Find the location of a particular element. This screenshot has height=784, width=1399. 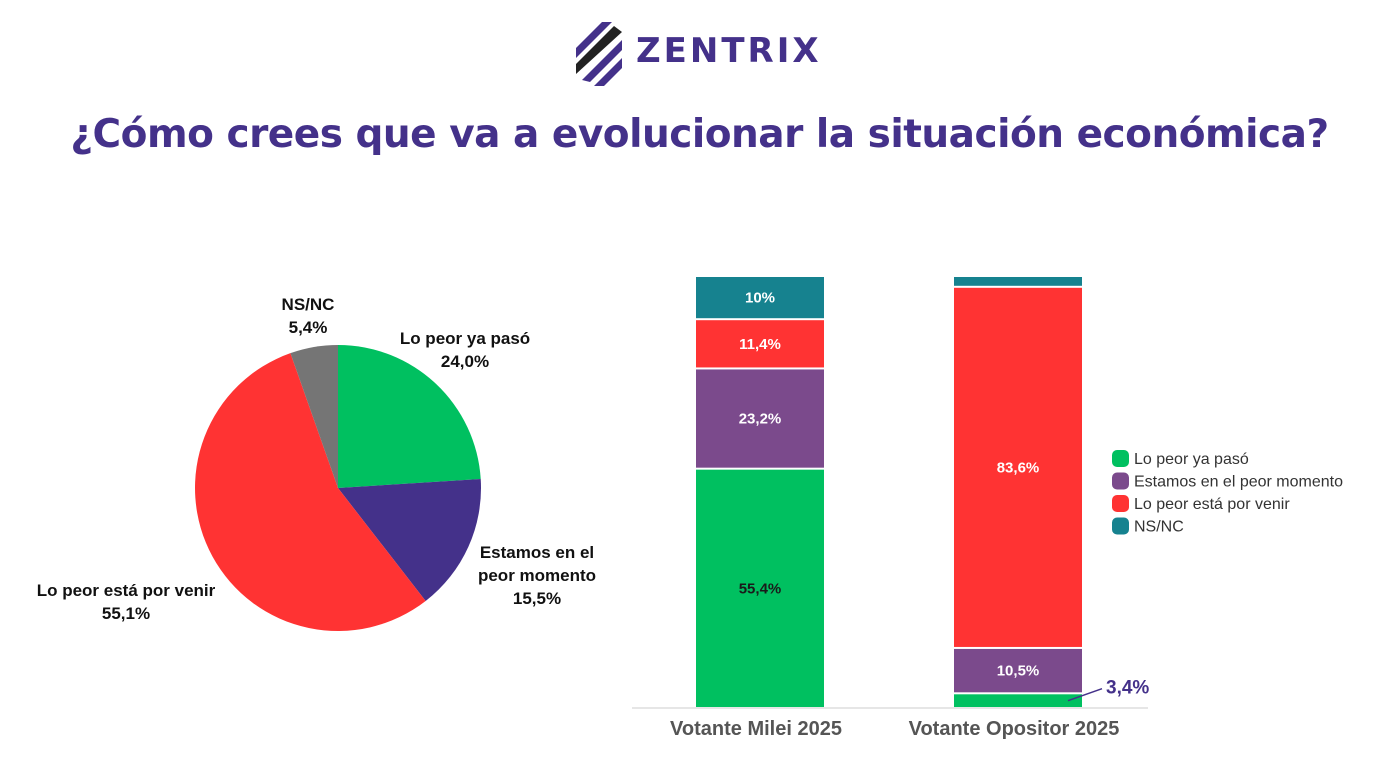

legend-label: Lo peor ya pasó is located at coordinates (1191, 459).